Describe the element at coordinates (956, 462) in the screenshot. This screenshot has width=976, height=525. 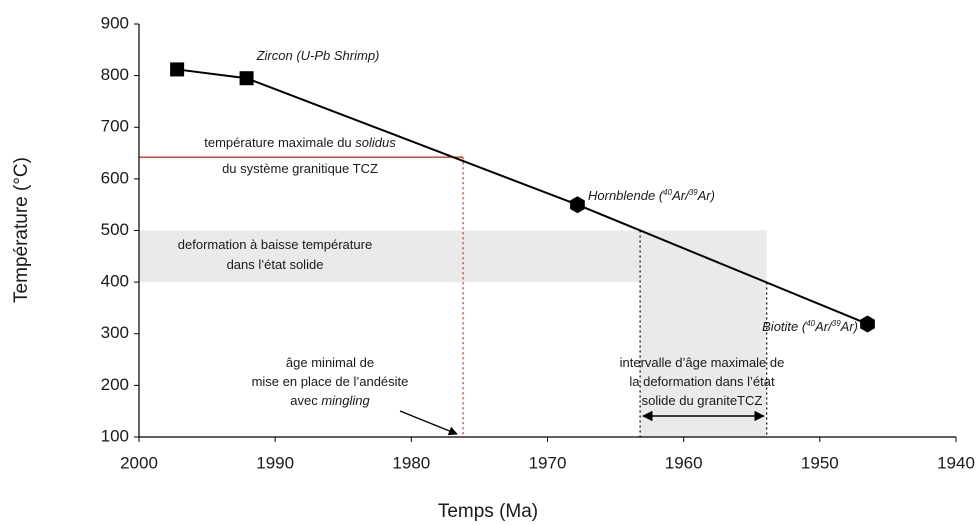
I see `x-tick-label: 1940` at that location.